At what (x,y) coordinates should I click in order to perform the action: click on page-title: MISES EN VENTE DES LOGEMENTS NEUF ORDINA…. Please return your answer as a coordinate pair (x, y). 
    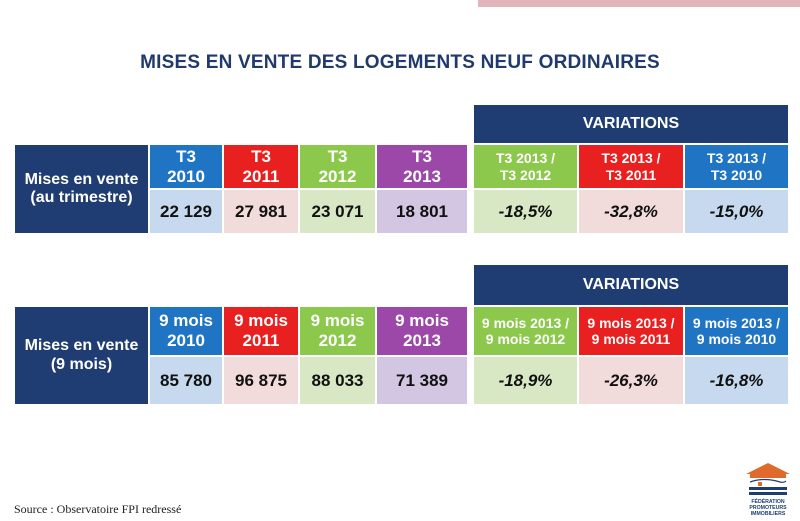
    Looking at the image, I should click on (400, 62).